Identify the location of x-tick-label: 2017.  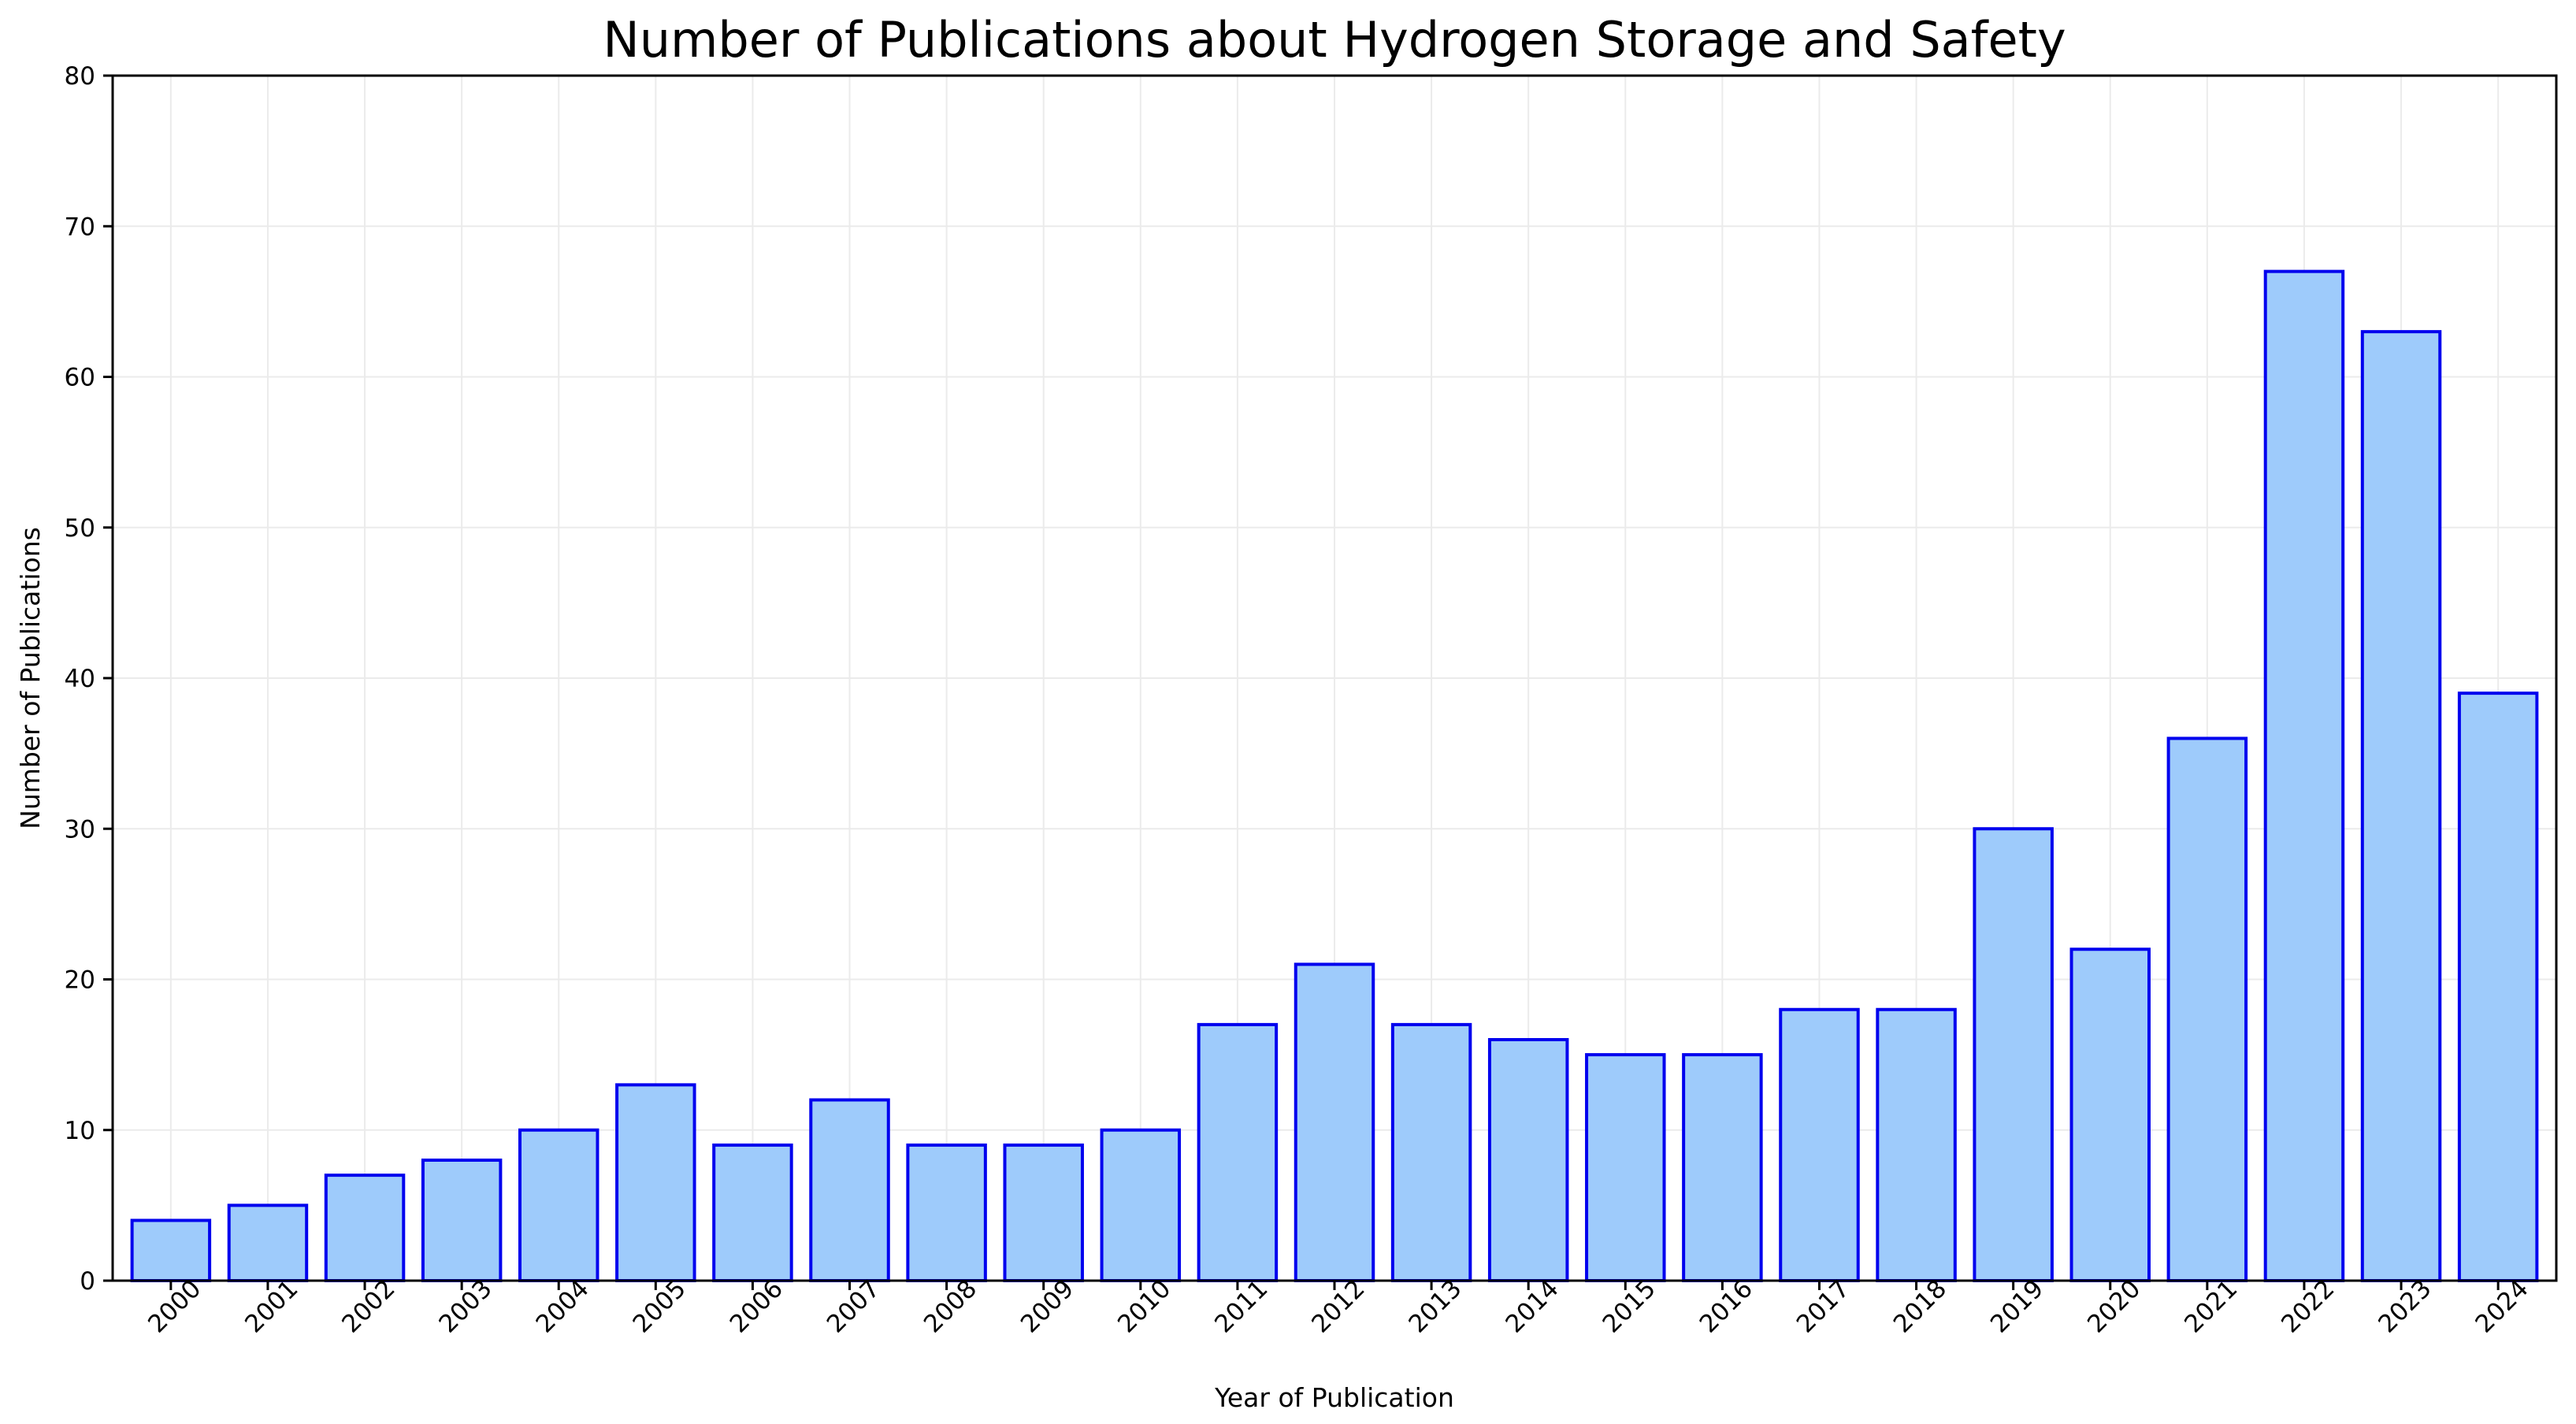
(1823, 1306).